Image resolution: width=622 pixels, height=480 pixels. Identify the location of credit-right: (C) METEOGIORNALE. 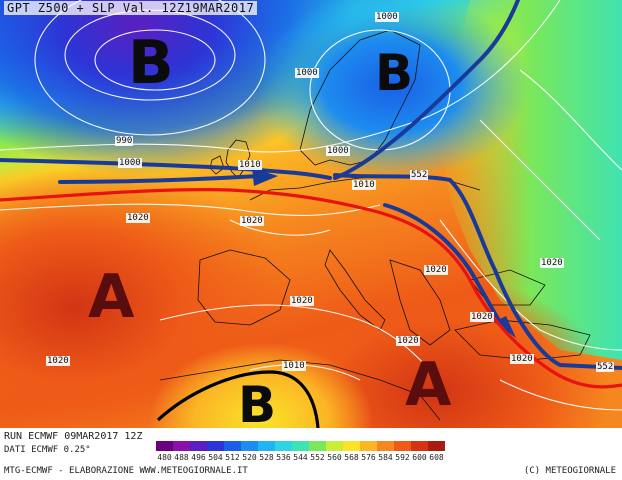
(569, 471).